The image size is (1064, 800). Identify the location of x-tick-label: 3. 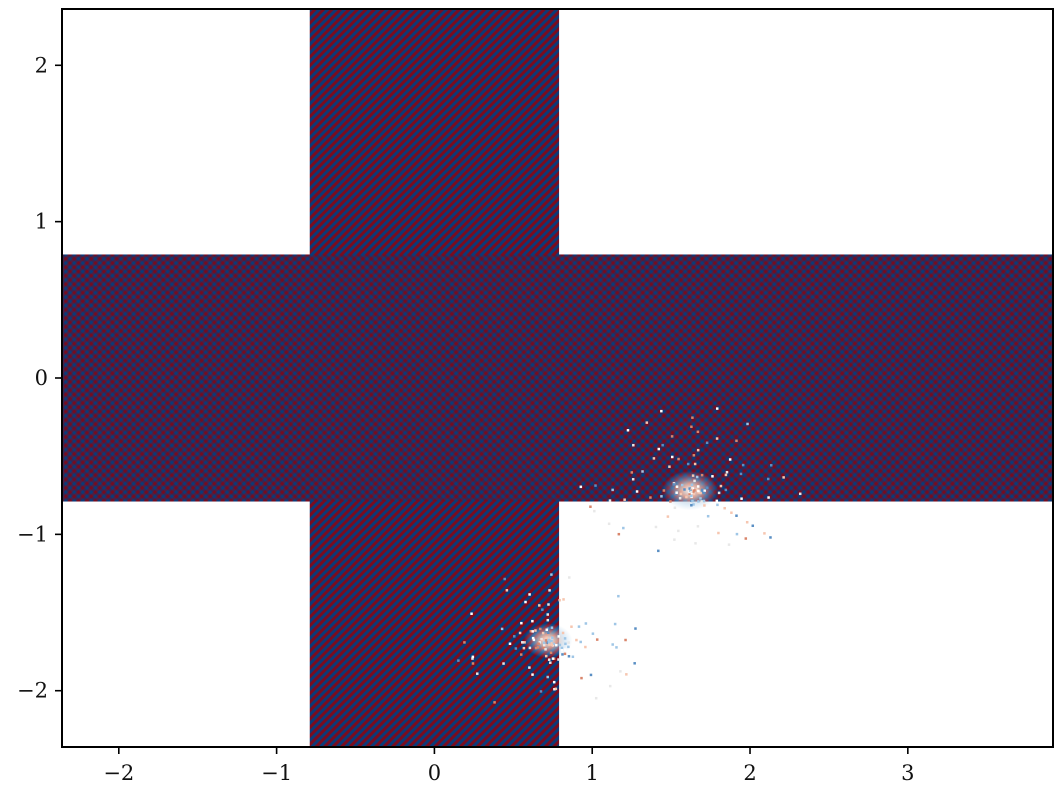
(907, 773).